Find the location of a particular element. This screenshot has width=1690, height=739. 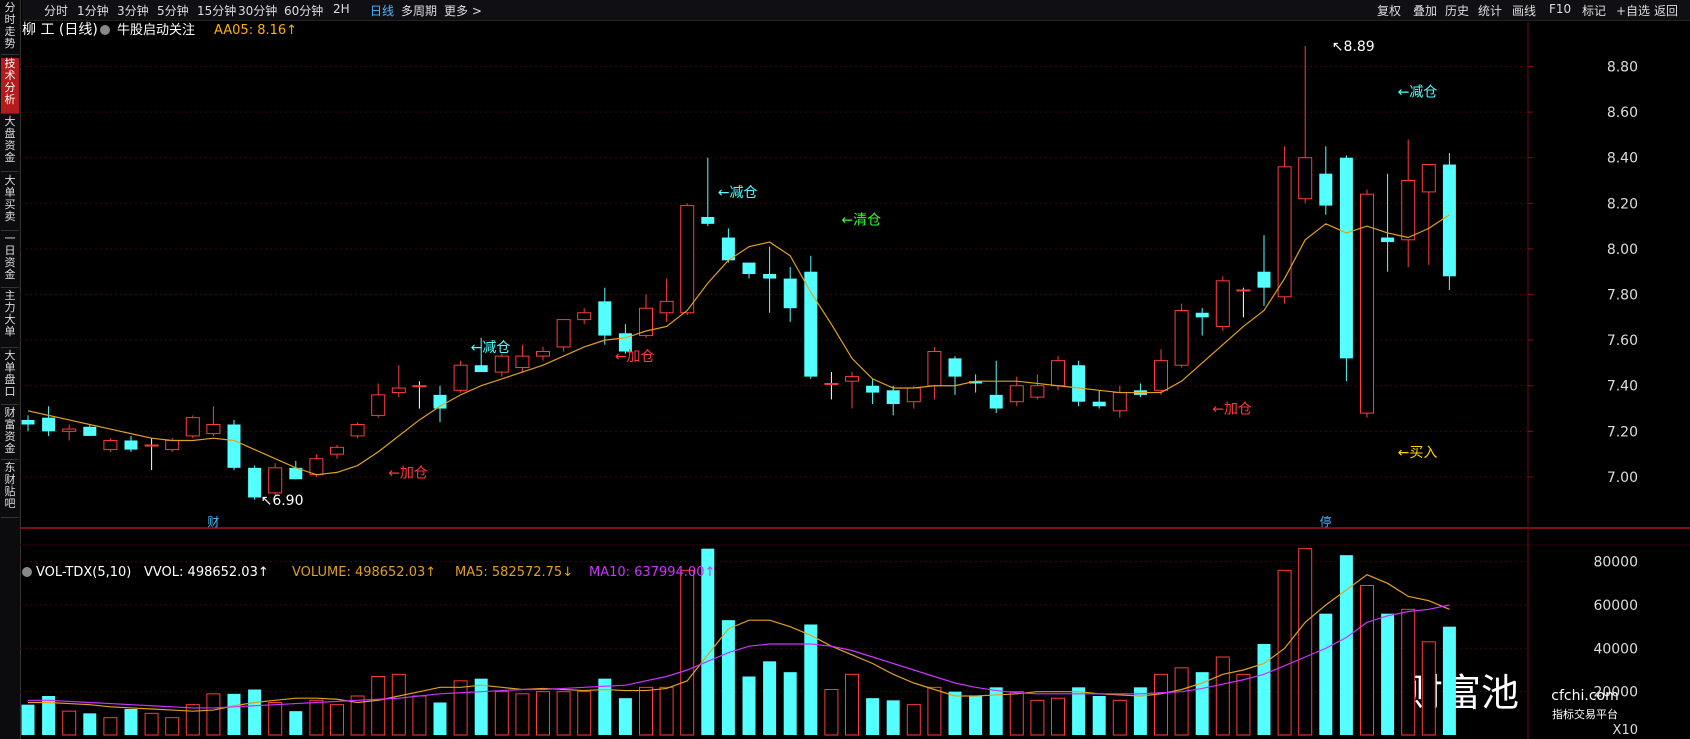

price-tick-label: 7.20 is located at coordinates (1622, 432).